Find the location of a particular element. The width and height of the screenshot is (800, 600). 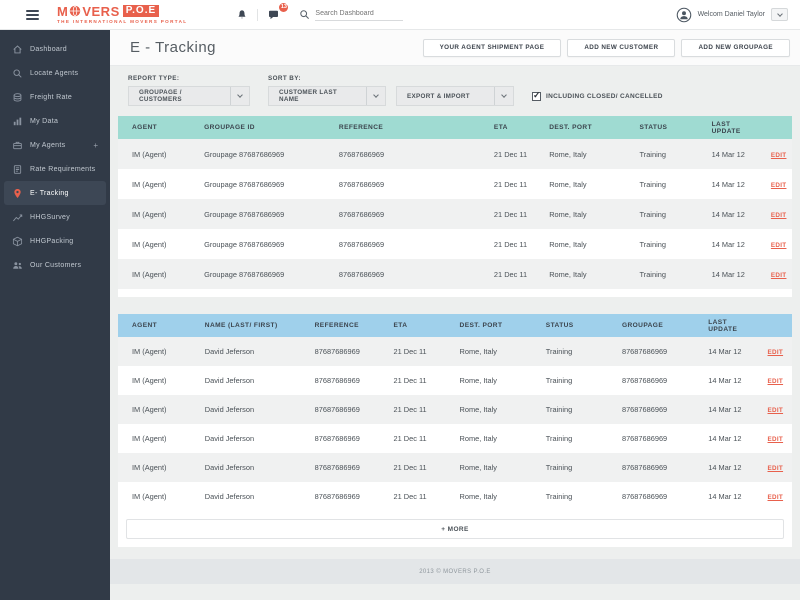

sidebar-item-our-customers: Our Customers is located at coordinates (55, 265).